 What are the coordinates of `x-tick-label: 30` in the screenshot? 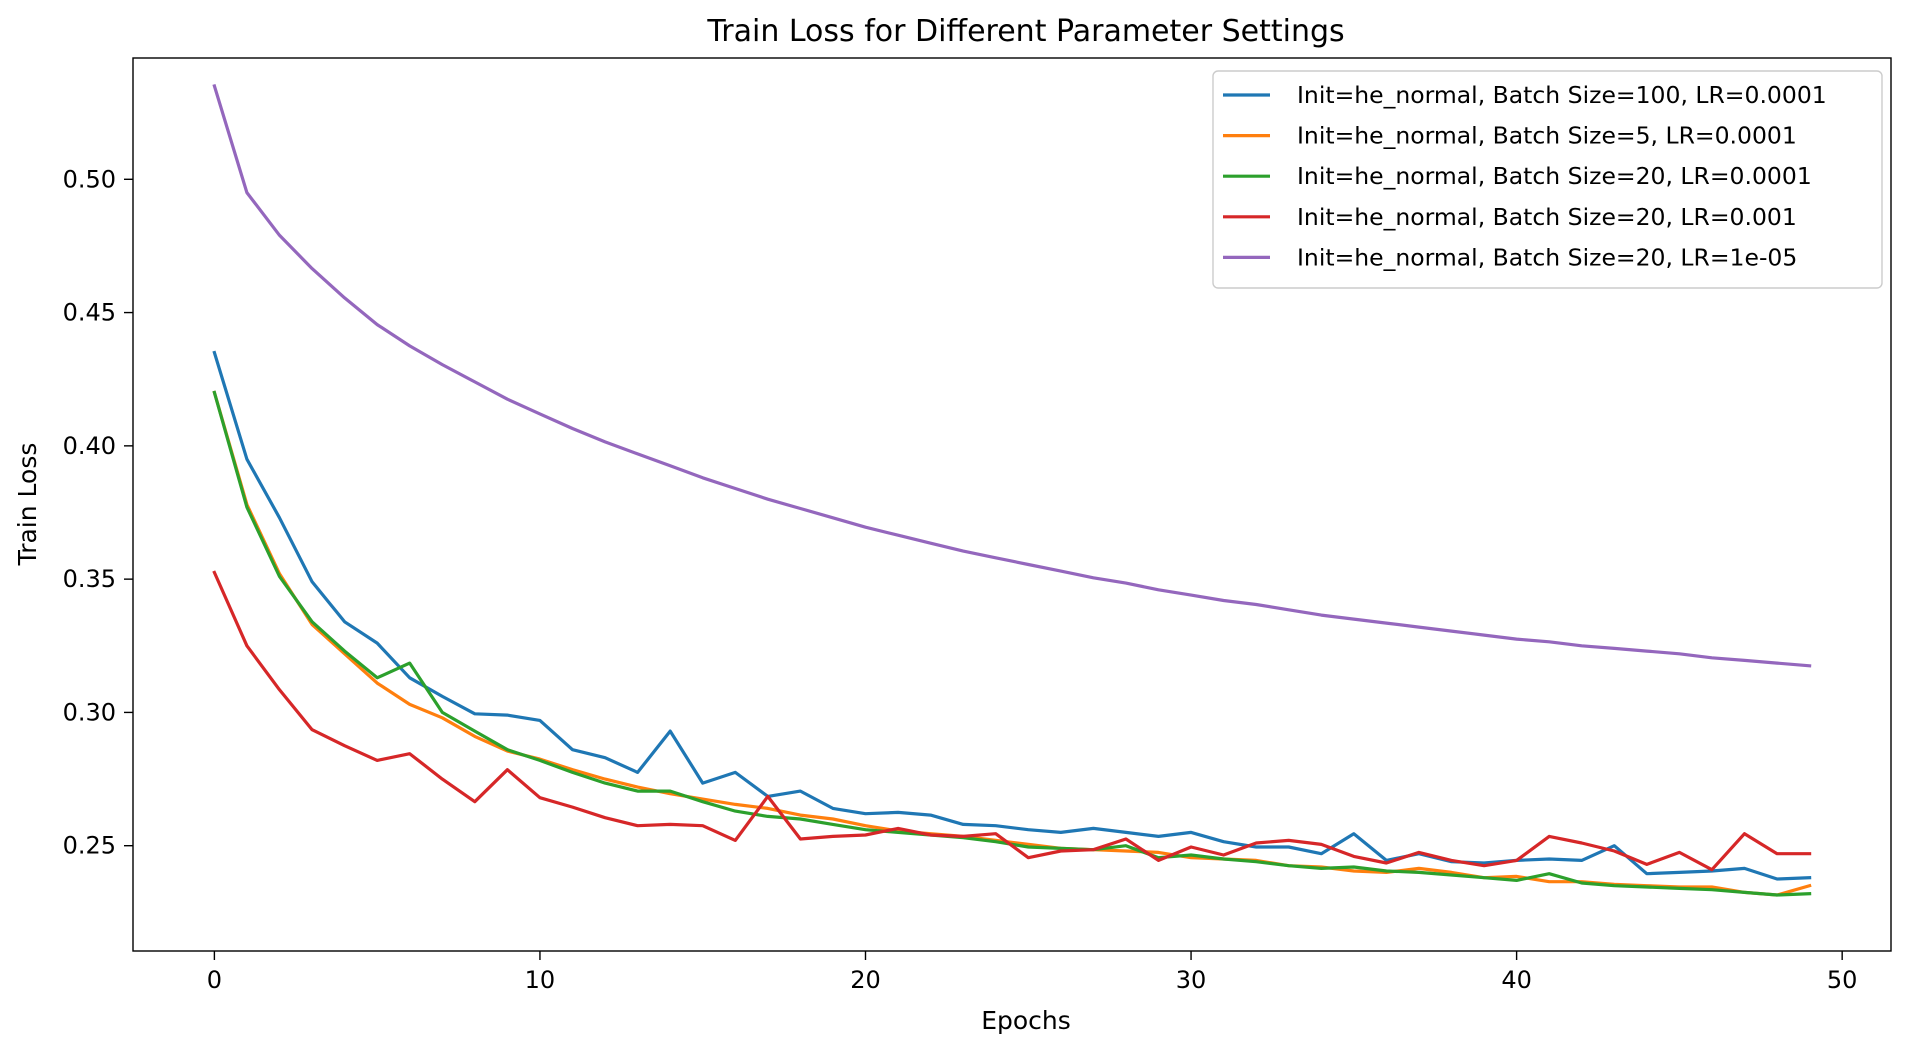 It's located at (1191, 980).